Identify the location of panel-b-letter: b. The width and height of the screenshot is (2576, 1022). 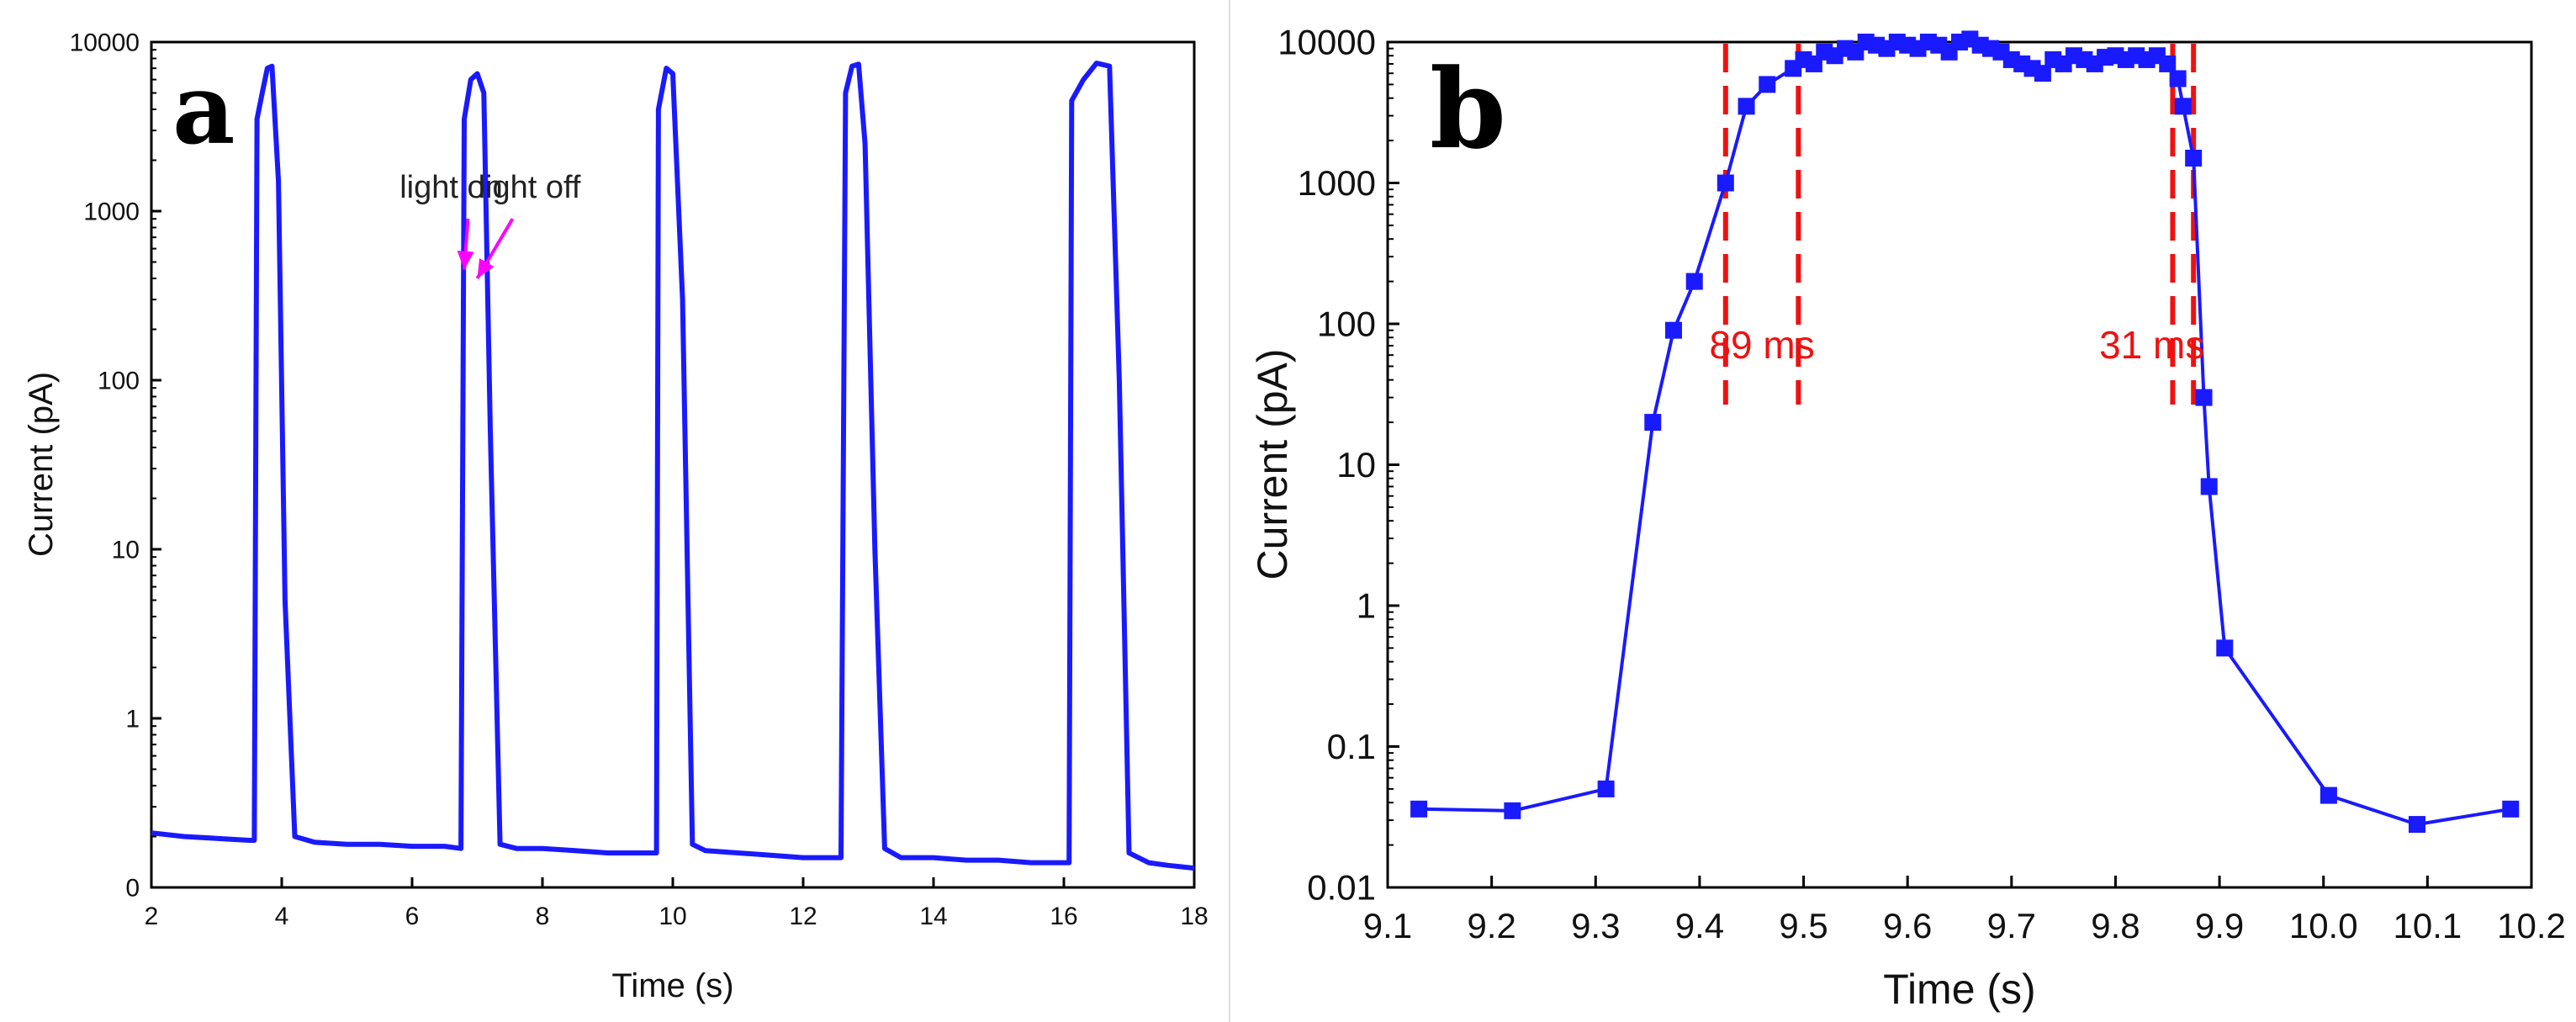
(1468, 109).